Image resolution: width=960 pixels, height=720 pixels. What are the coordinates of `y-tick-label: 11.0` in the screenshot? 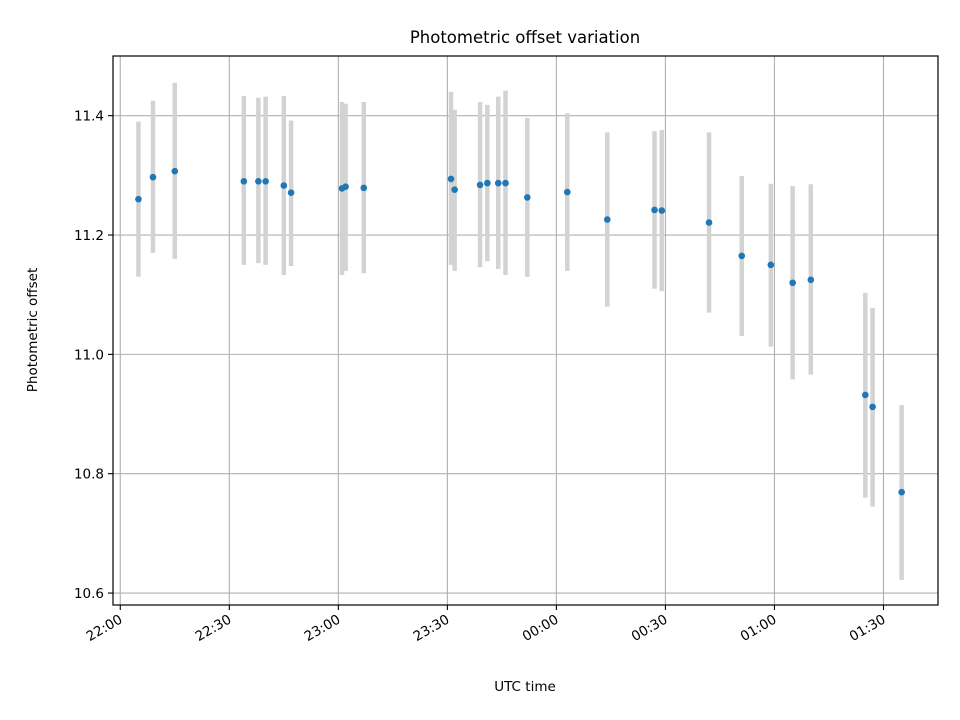 It's located at (89, 355).